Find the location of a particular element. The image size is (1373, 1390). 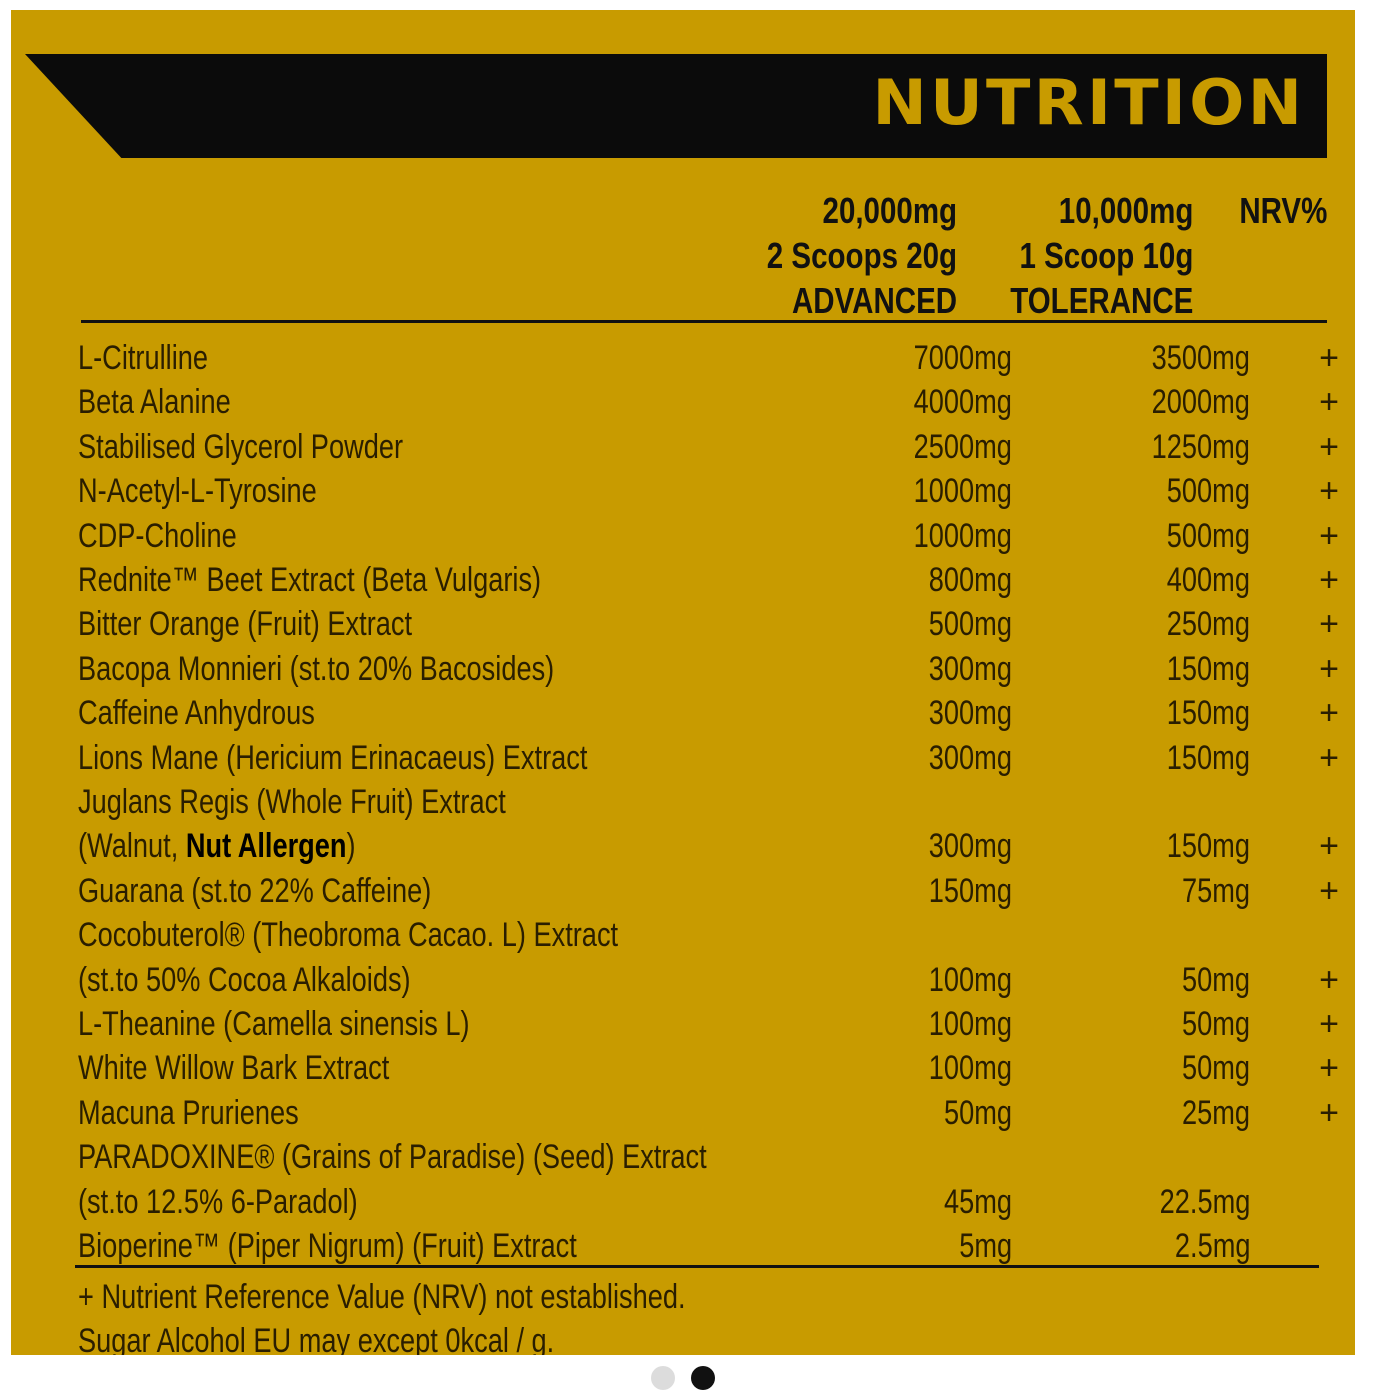

ingredient-name: Rednite™ Beet Extract (Beta Vulgaris) is located at coordinates (310, 580).